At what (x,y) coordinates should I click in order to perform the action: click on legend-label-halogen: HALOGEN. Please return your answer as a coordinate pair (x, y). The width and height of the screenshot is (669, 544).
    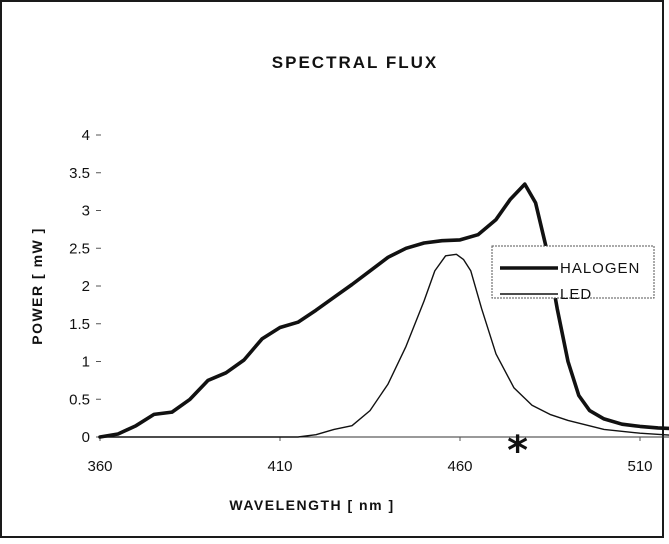
    Looking at the image, I should click on (600, 268).